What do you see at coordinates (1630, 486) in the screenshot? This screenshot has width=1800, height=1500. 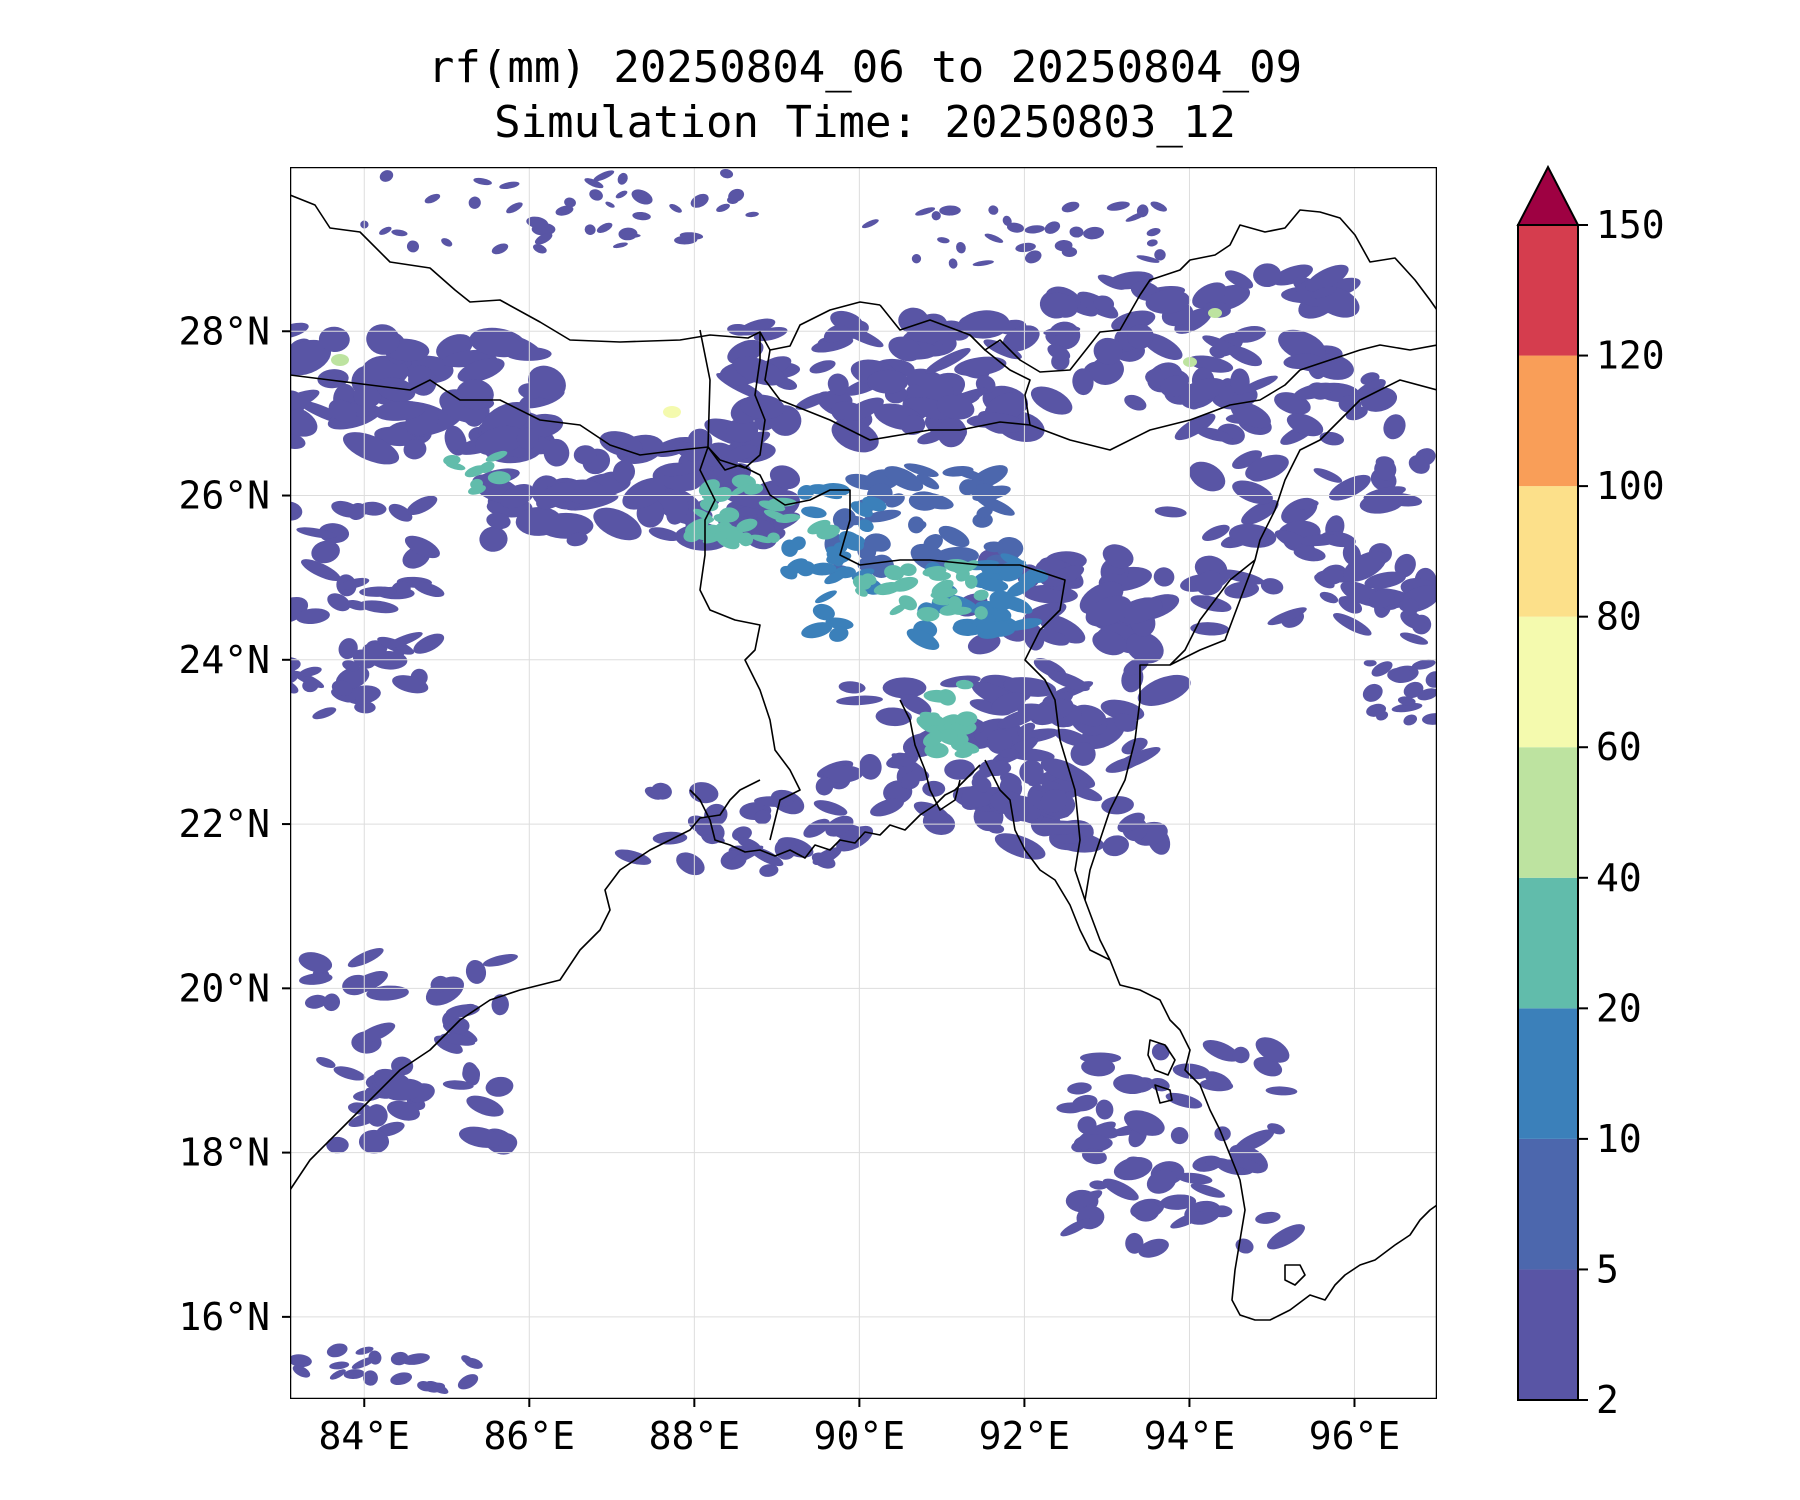 I see `colorbar-label: 100` at bounding box center [1630, 486].